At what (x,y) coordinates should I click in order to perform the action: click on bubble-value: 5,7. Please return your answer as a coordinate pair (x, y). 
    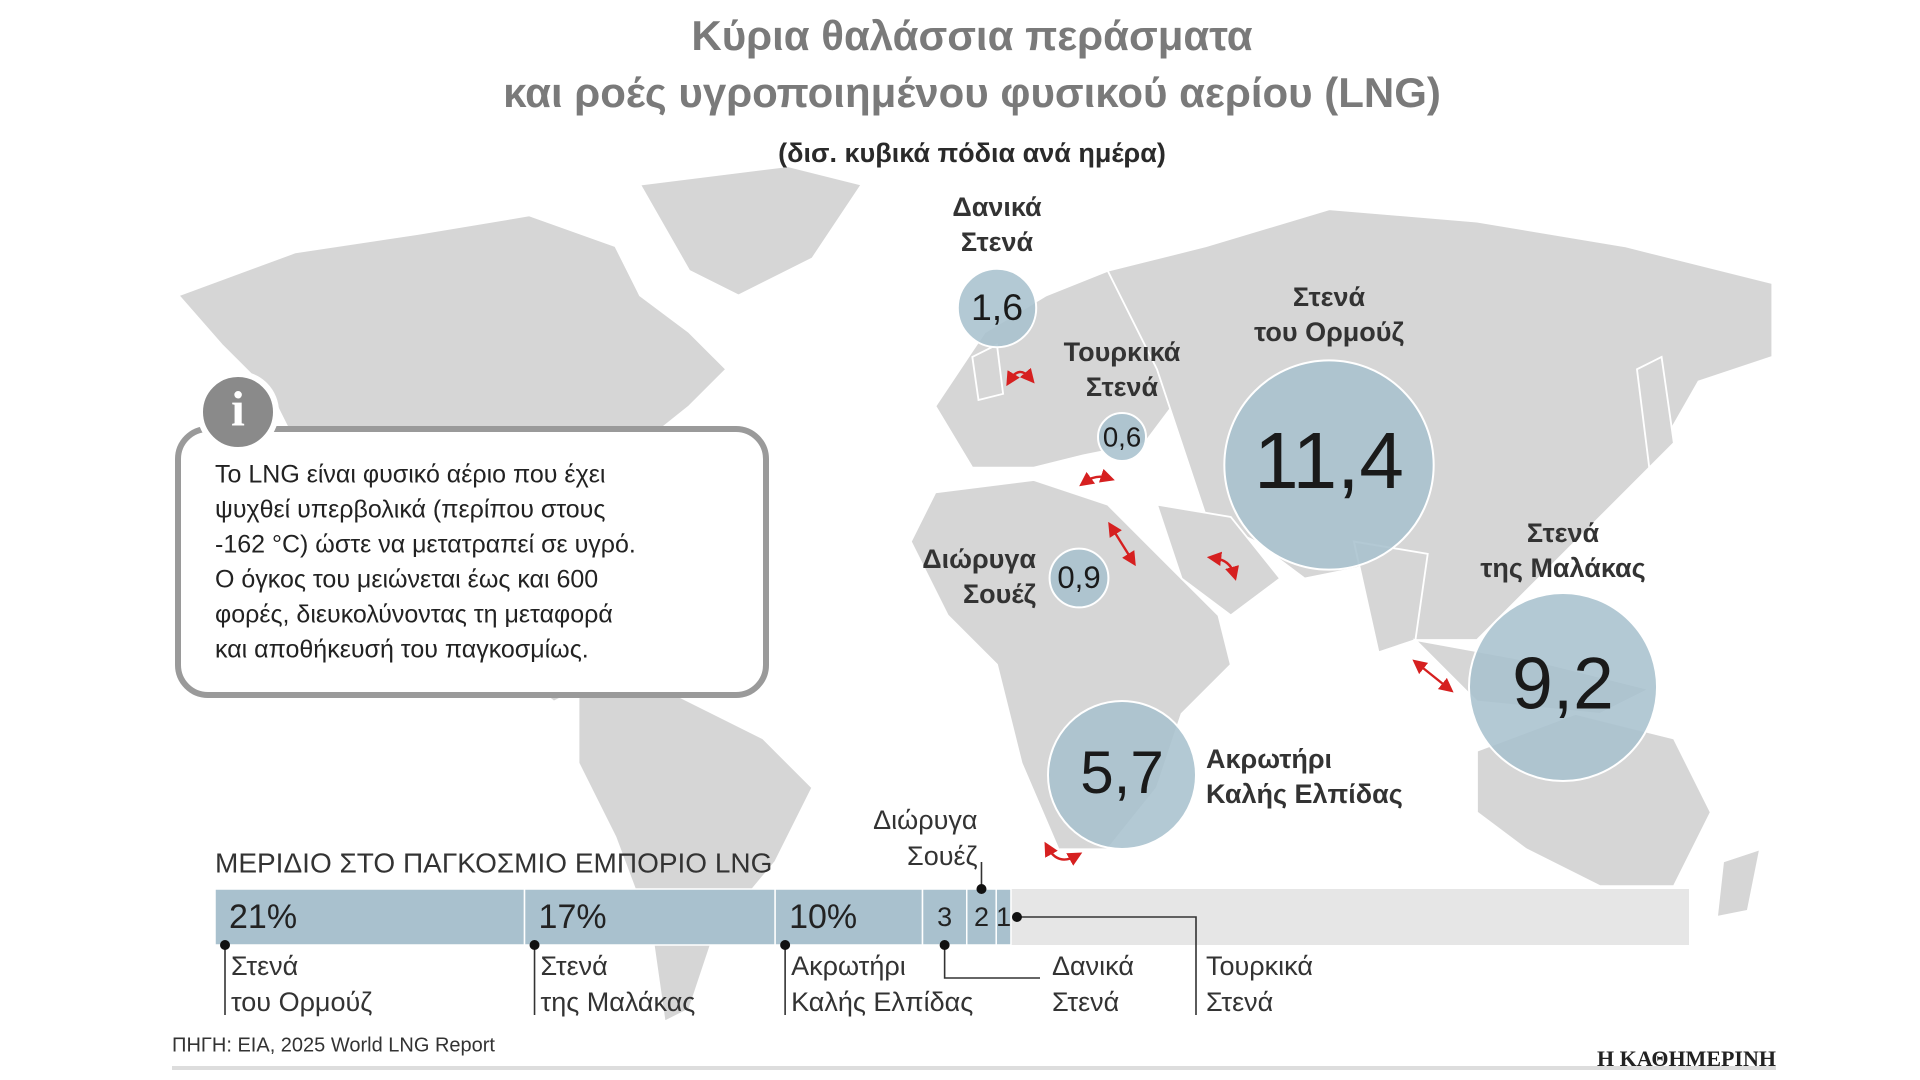
    Looking at the image, I should click on (1122, 772).